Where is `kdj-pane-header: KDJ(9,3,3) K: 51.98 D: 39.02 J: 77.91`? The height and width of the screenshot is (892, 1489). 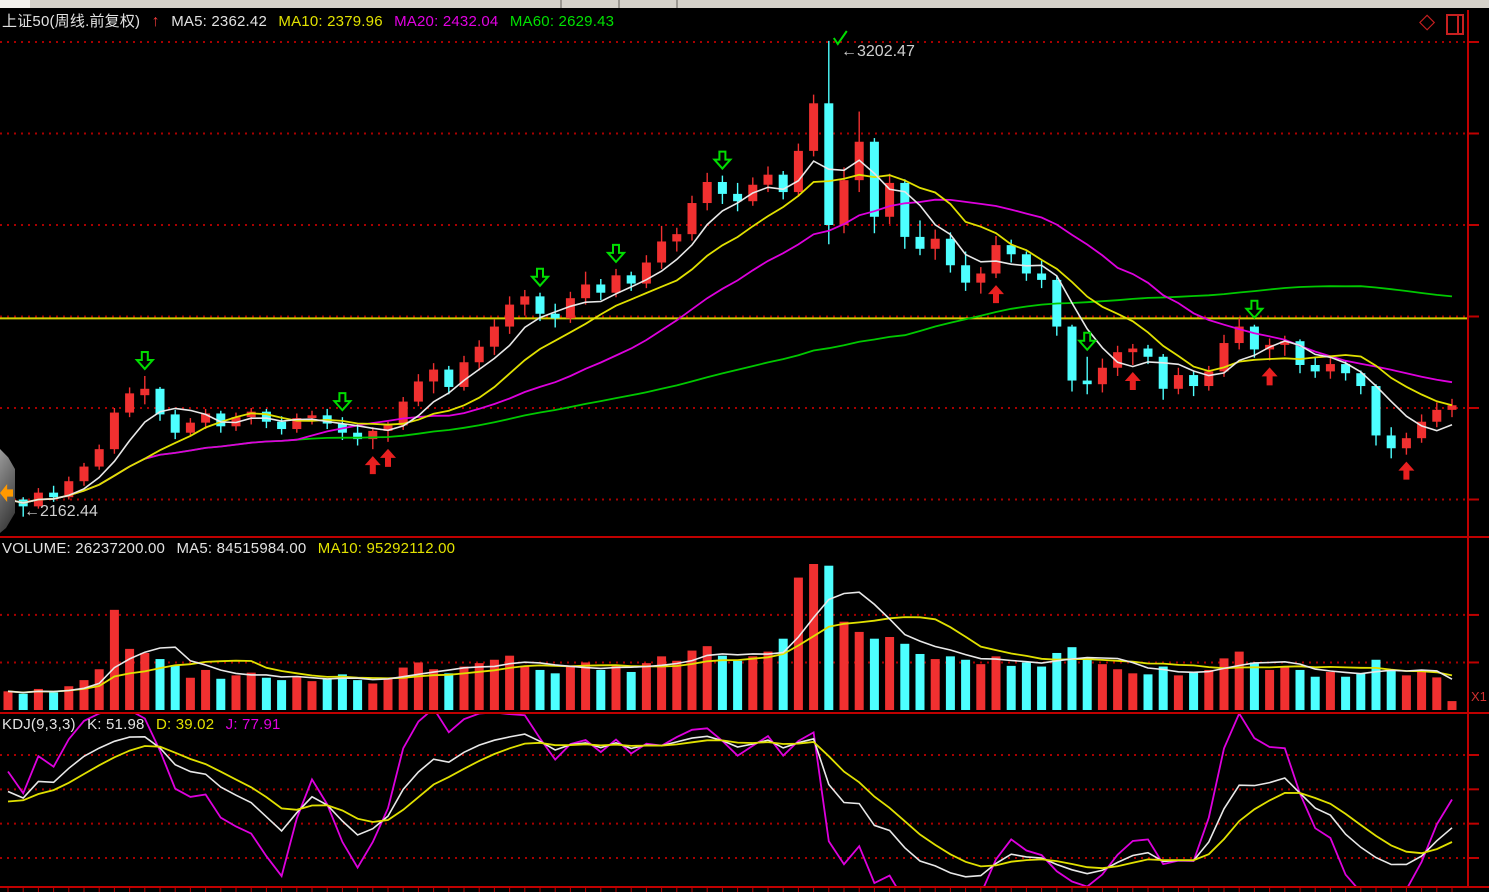
kdj-pane-header: KDJ(9,3,3) K: 51.98 D: 39.02 J: 77.91 is located at coordinates (145, 724).